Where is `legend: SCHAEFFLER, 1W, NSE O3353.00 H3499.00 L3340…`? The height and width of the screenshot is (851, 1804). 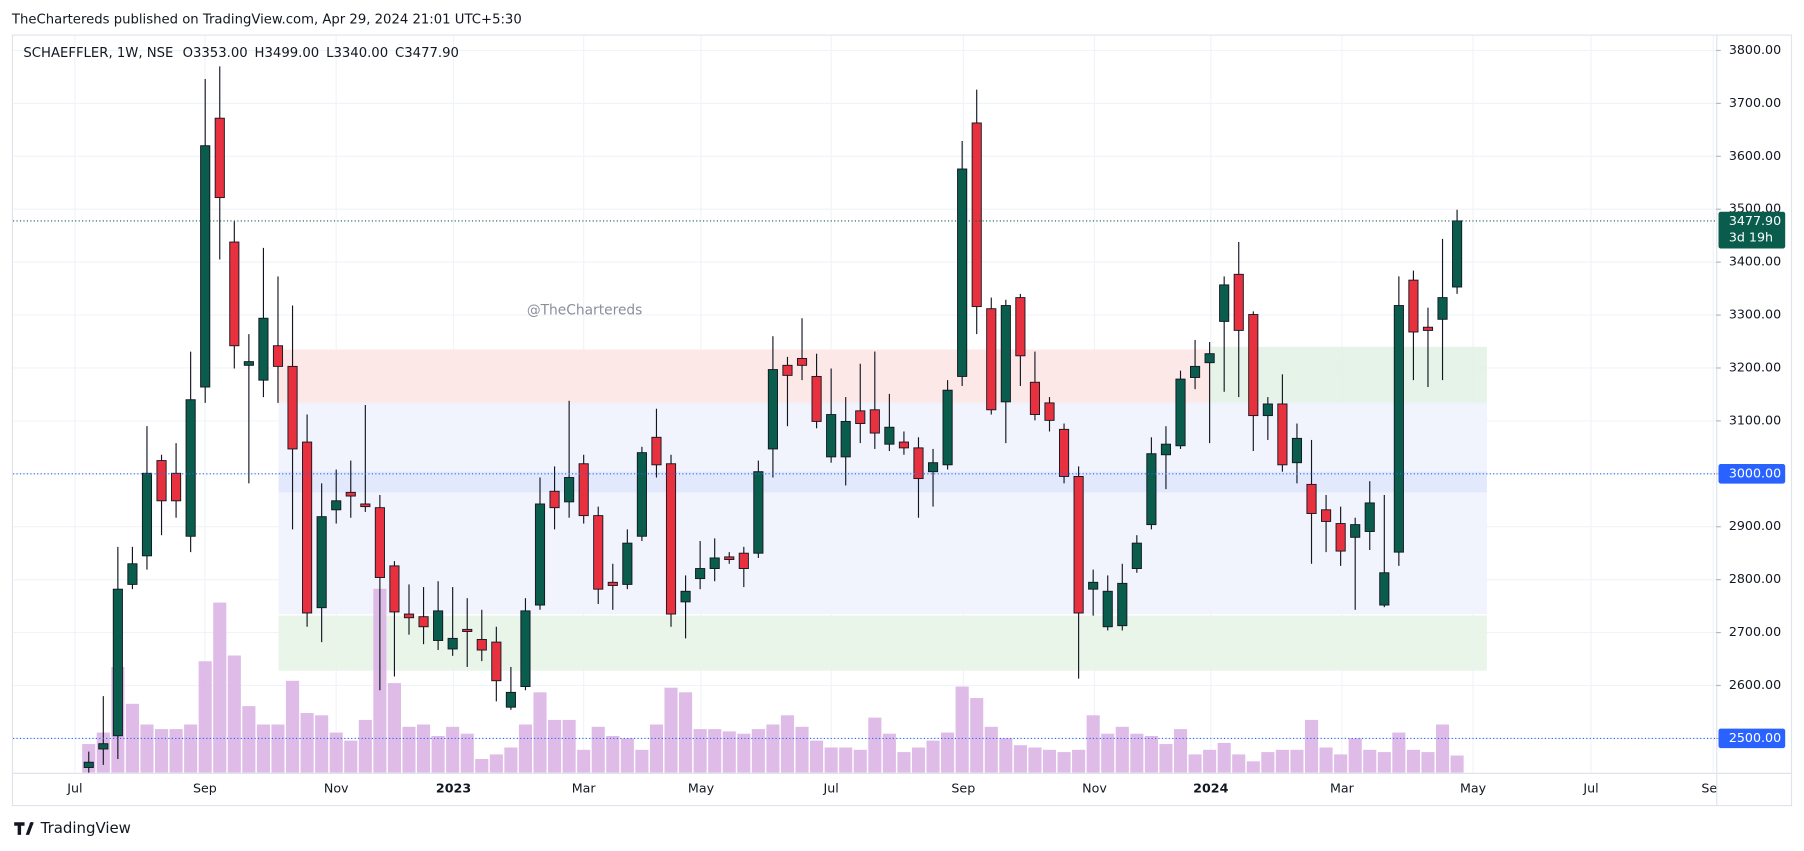
legend: SCHAEFFLER, 1W, NSE O3353.00 H3499.00 L3340… is located at coordinates (241, 53).